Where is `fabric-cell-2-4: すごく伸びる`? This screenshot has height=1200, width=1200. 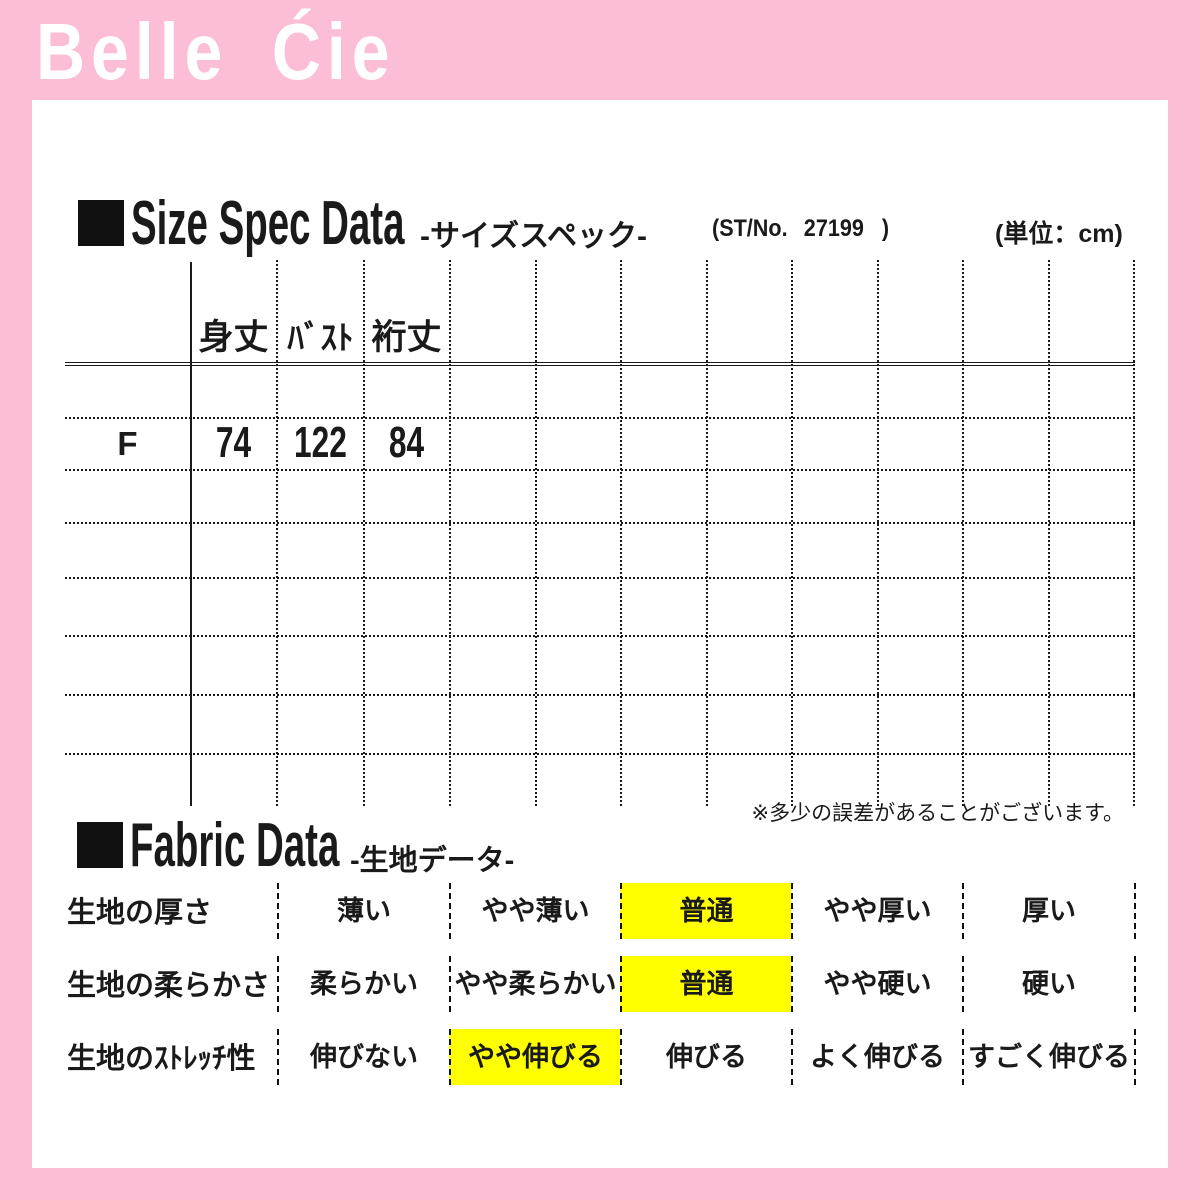
fabric-cell-2-4: すごく伸びる is located at coordinates (1049, 1057).